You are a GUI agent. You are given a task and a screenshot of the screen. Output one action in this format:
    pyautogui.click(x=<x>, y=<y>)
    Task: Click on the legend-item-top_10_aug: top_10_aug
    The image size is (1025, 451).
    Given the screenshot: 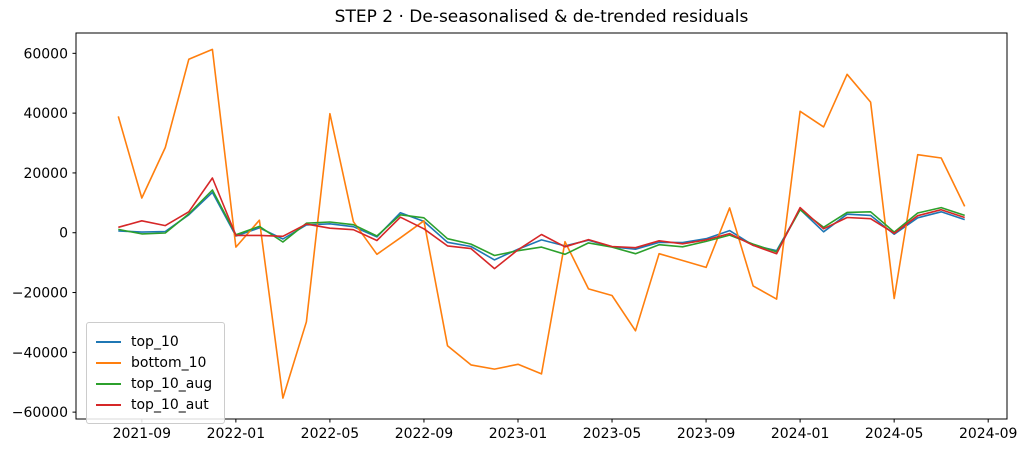 What is the action you would take?
    pyautogui.click(x=154, y=383)
    